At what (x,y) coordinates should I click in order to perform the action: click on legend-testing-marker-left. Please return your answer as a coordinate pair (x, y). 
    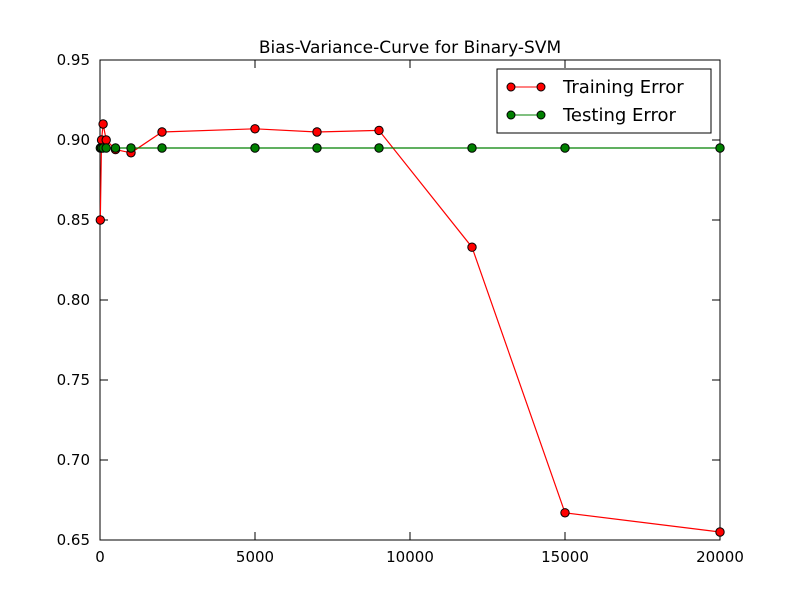
    Looking at the image, I should click on (511, 115).